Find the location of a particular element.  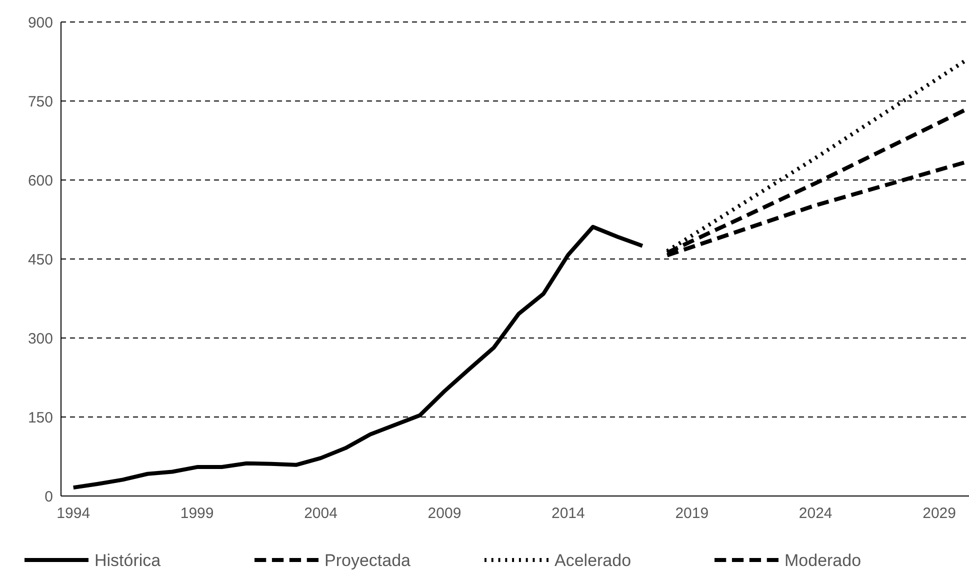

y-tick-label: 900 is located at coordinates (40, 23).